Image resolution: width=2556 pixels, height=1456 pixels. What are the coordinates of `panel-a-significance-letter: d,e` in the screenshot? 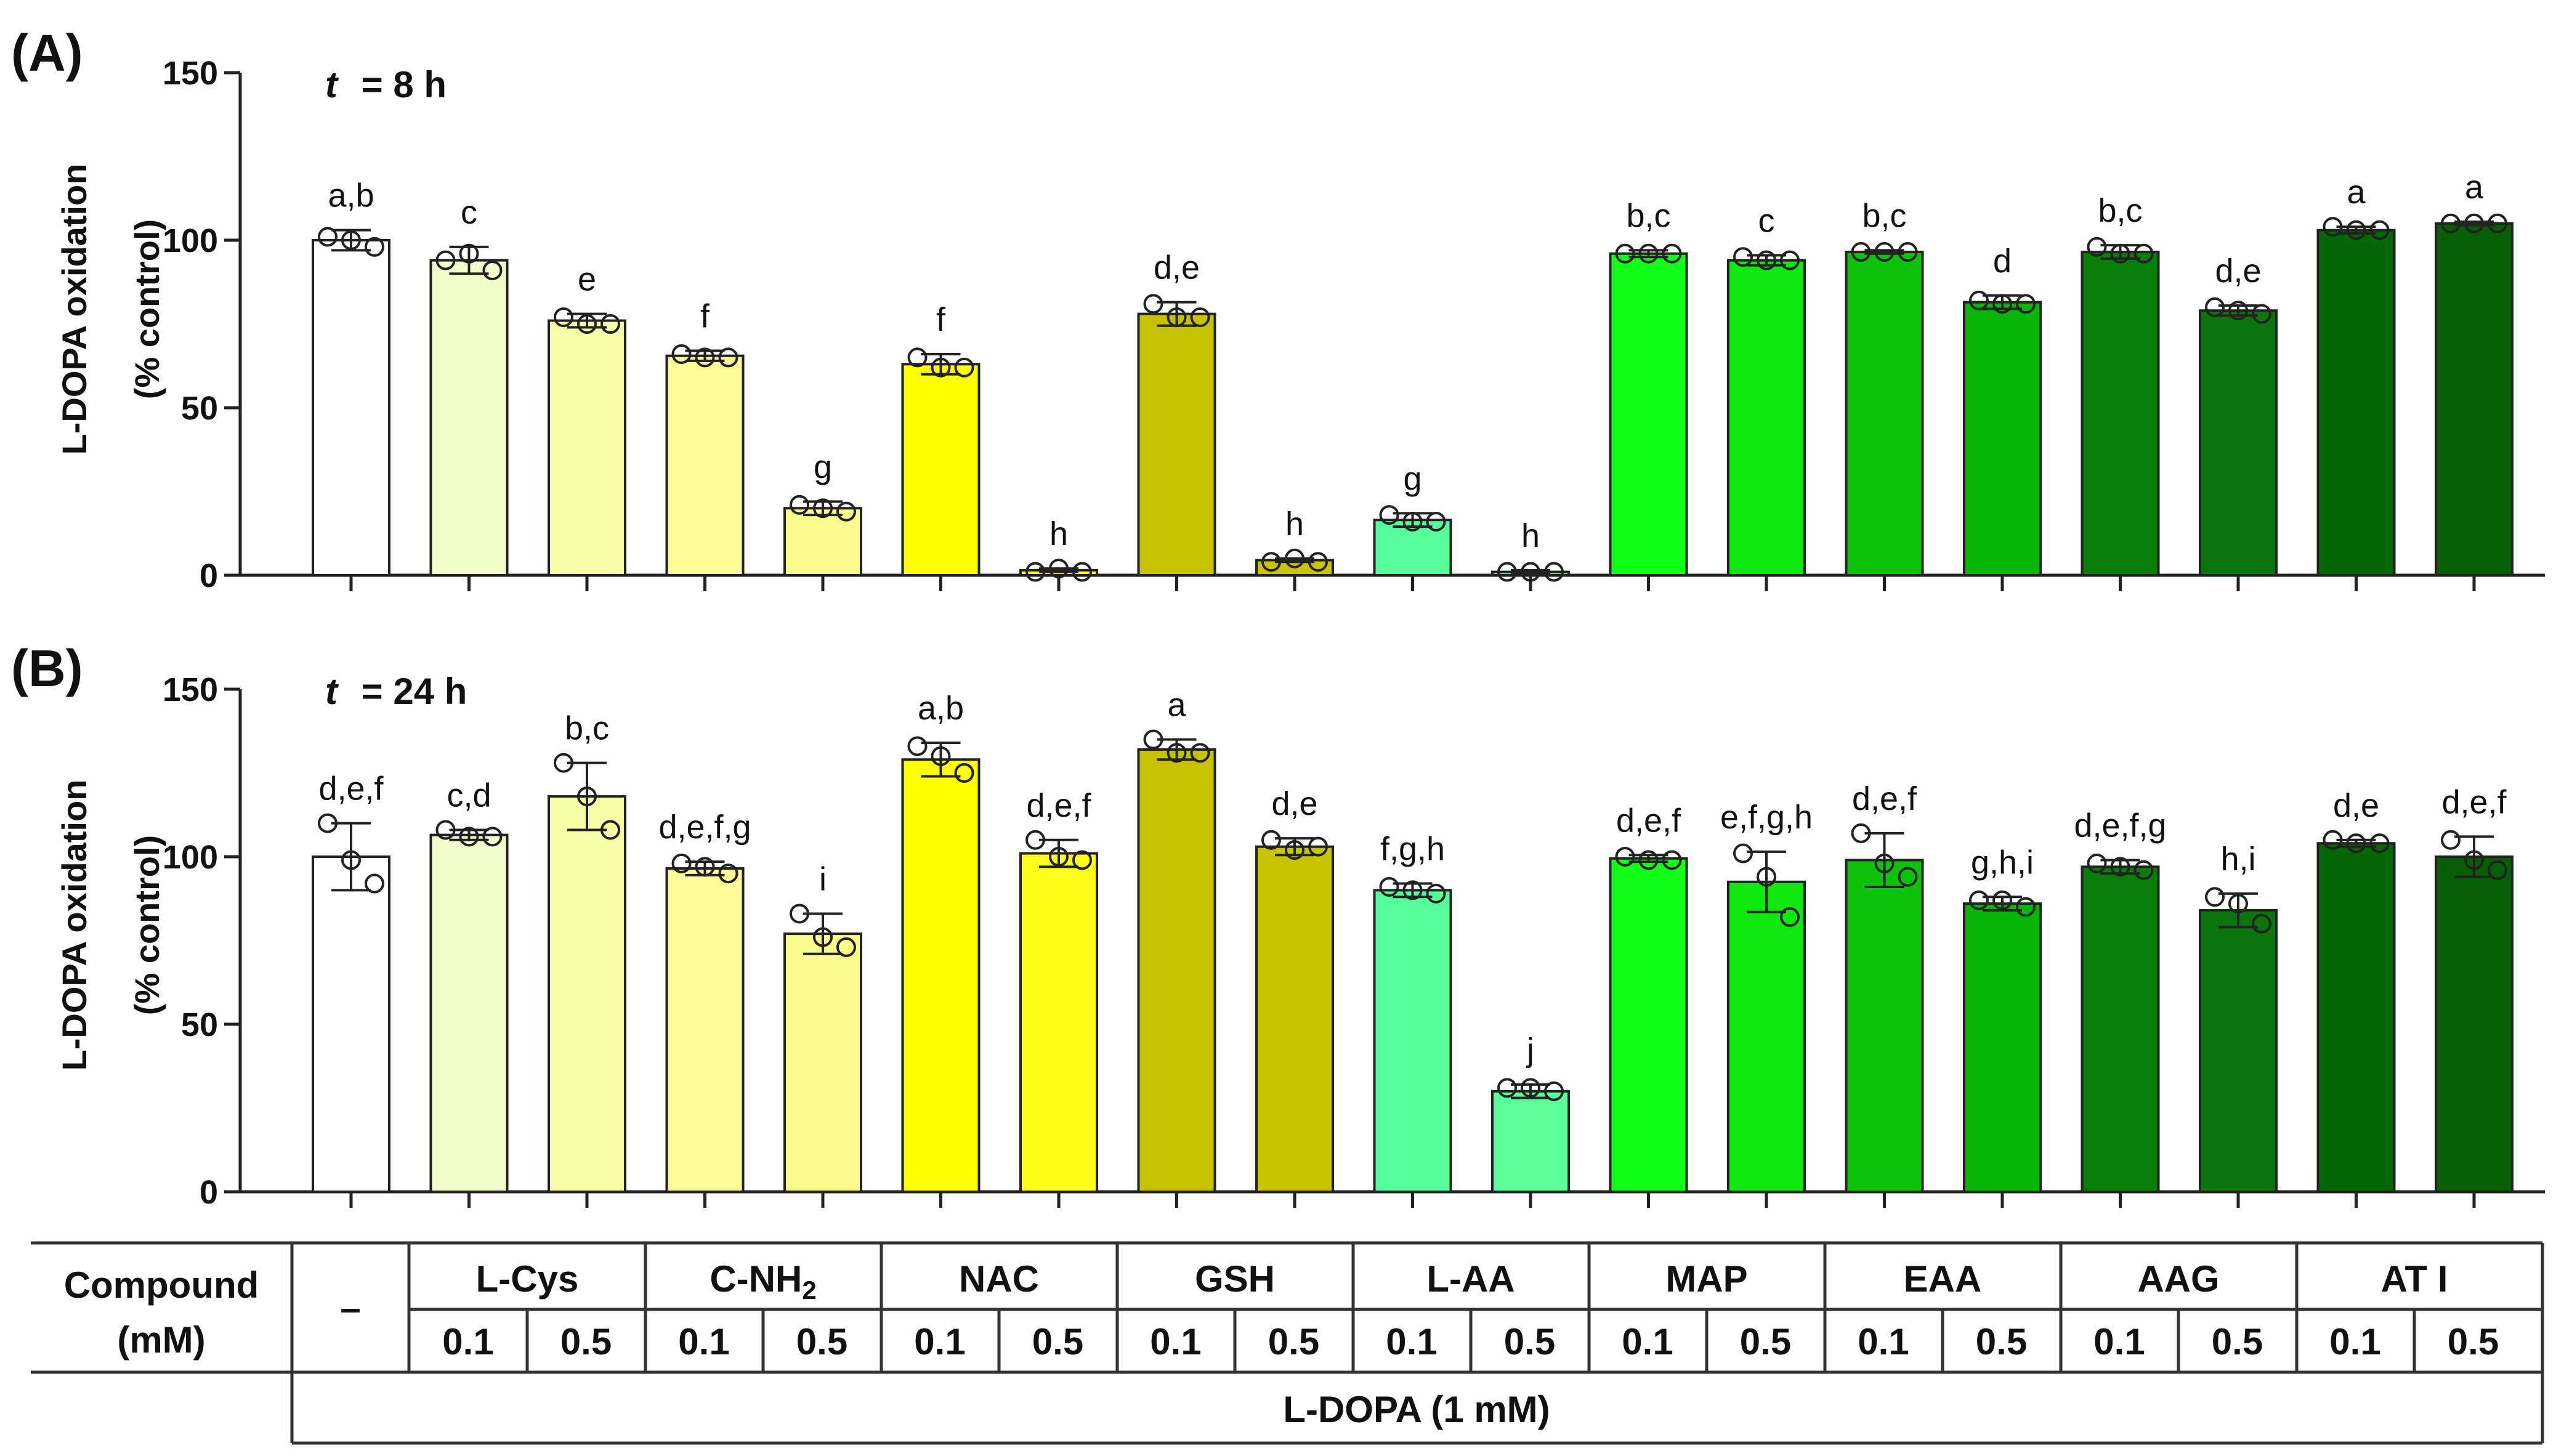 It's located at (2238, 271).